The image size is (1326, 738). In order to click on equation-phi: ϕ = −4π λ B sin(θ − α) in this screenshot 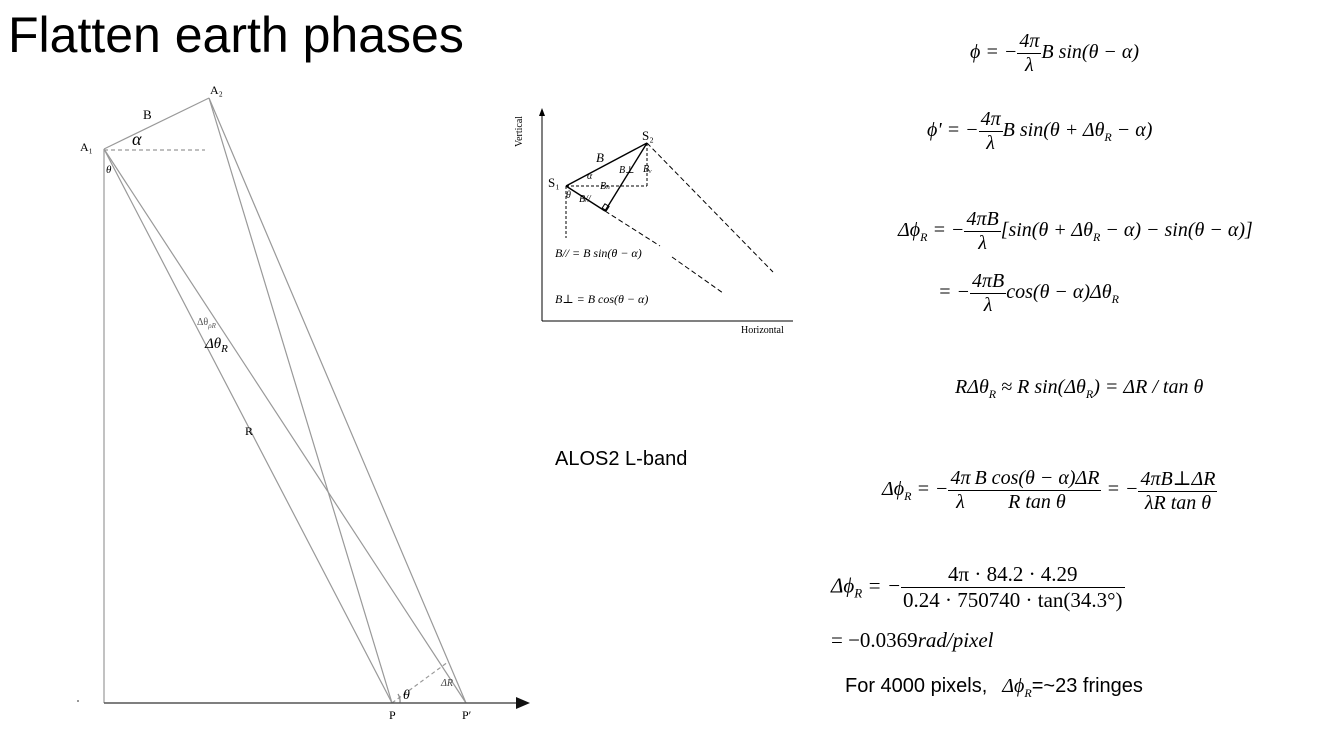, I will do `click(1055, 53)`.